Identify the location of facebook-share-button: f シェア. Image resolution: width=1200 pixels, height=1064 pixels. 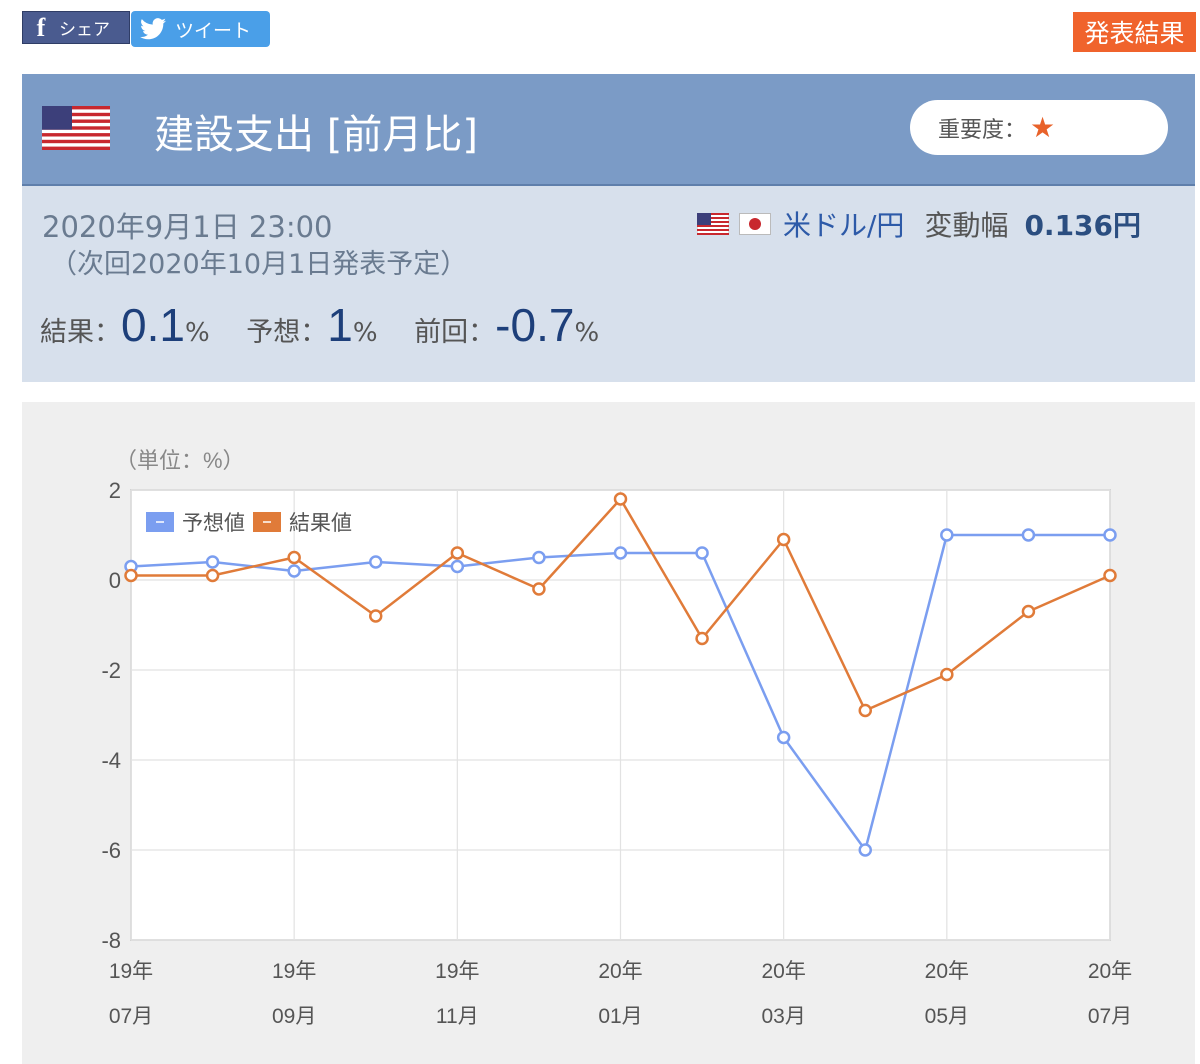
(76, 27).